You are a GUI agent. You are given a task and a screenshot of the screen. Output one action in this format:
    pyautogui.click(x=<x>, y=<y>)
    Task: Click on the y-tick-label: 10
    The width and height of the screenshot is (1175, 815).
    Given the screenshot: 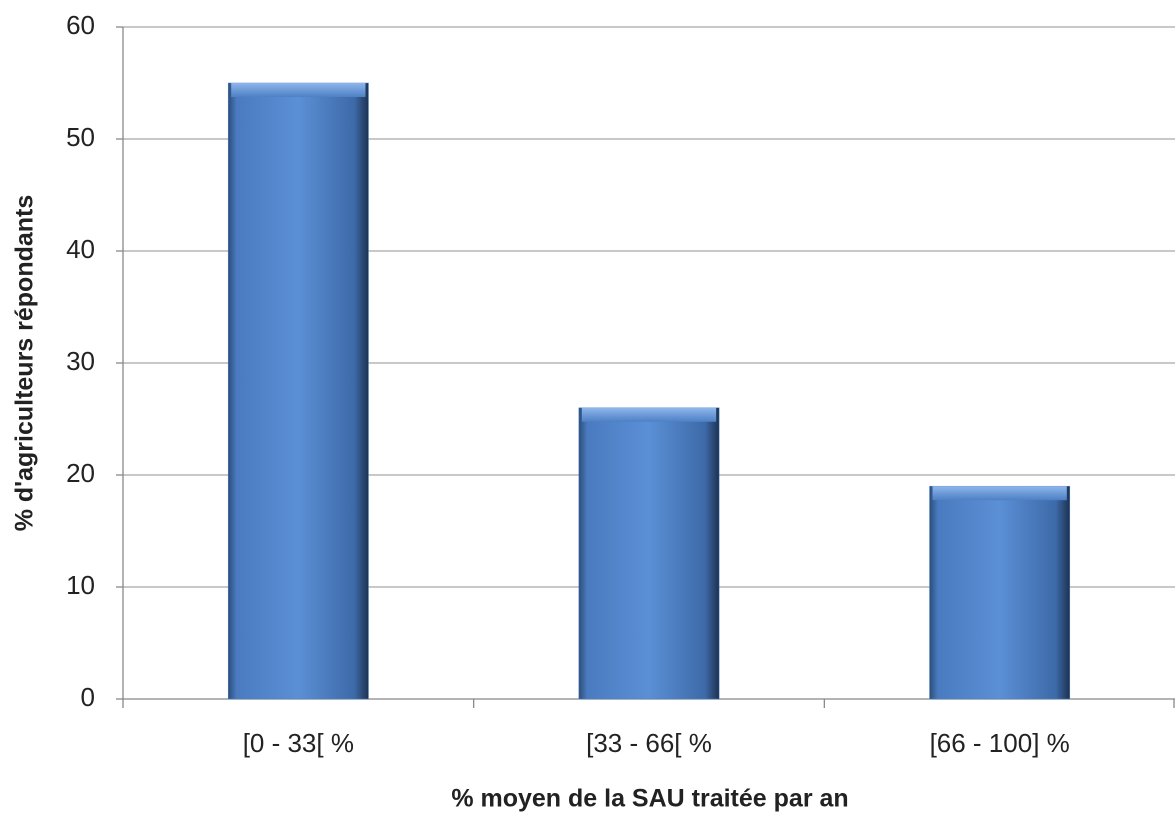 What is the action you would take?
    pyautogui.click(x=80, y=585)
    